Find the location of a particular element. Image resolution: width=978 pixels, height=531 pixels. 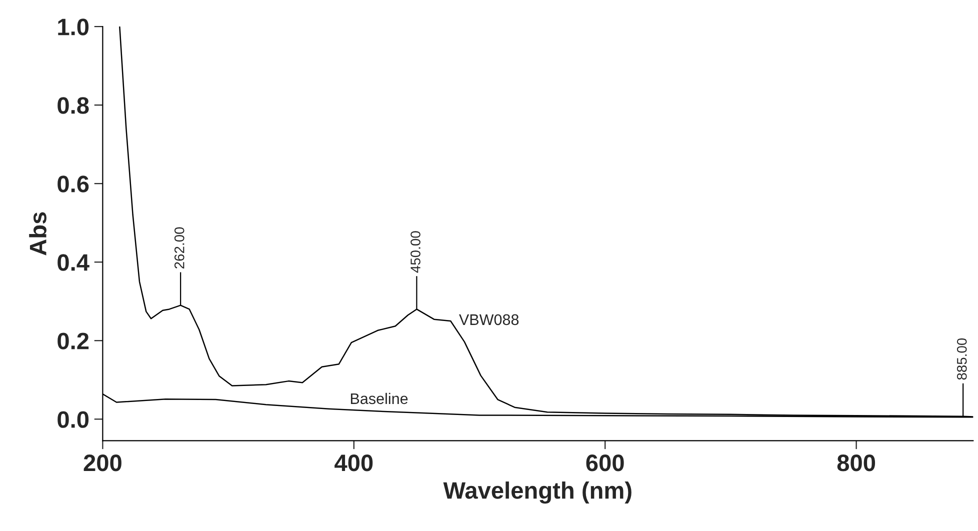

annotation: 262.00 is located at coordinates (179, 247).